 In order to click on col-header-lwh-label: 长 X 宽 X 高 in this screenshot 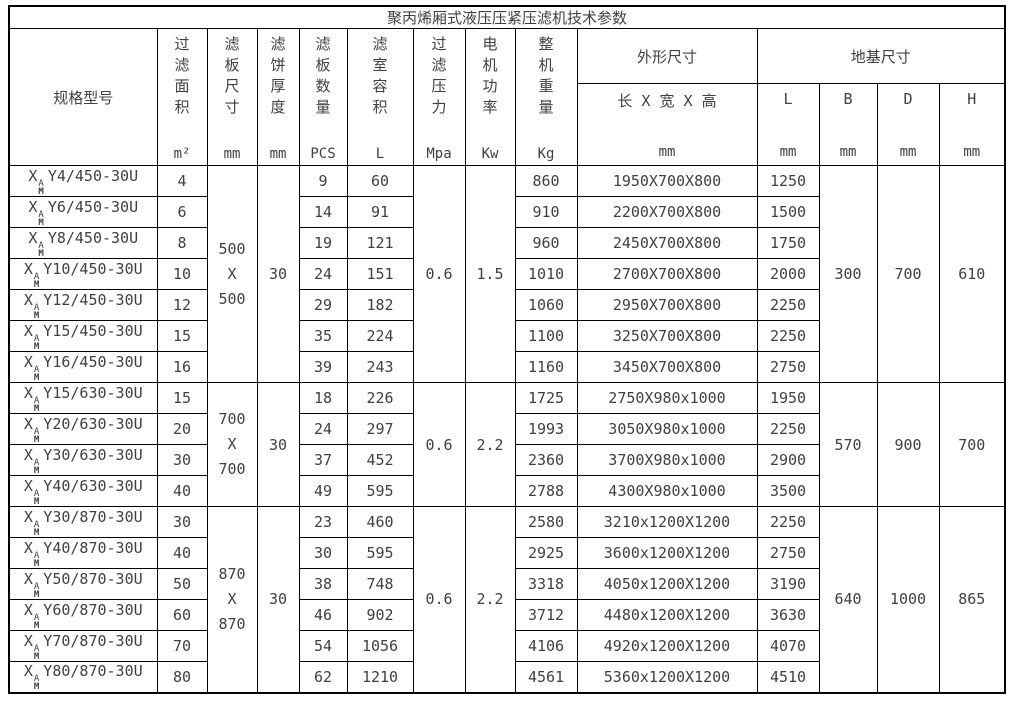, I will do `click(667, 101)`.